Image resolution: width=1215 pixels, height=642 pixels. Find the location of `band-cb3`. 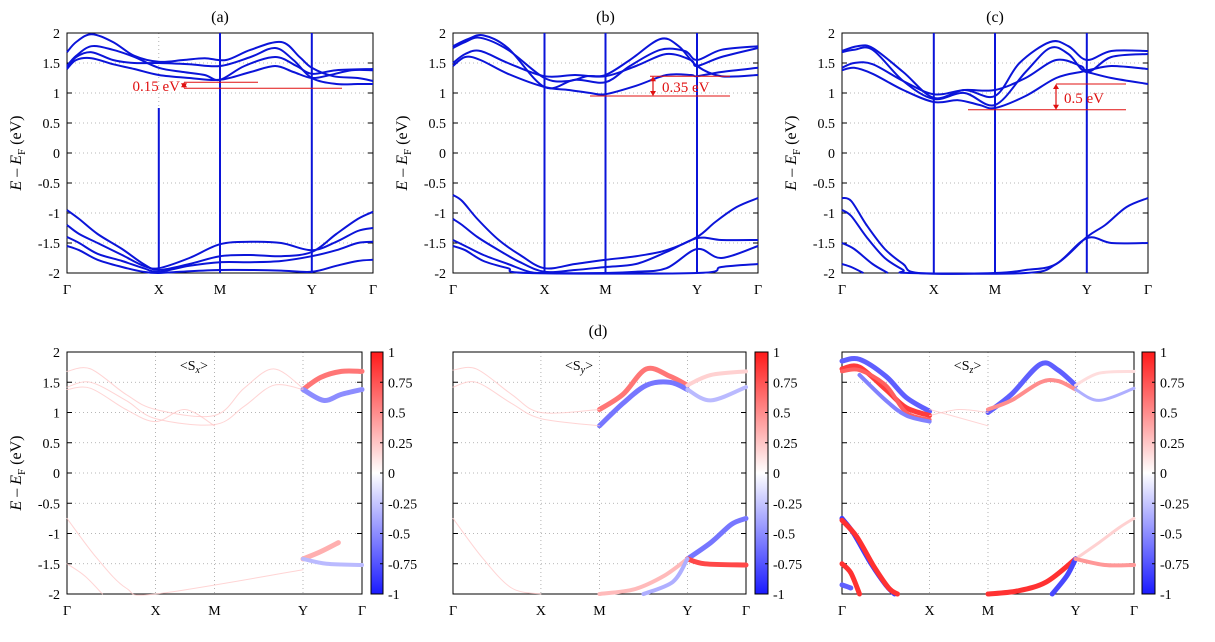

band-cb3 is located at coordinates (605, 59).